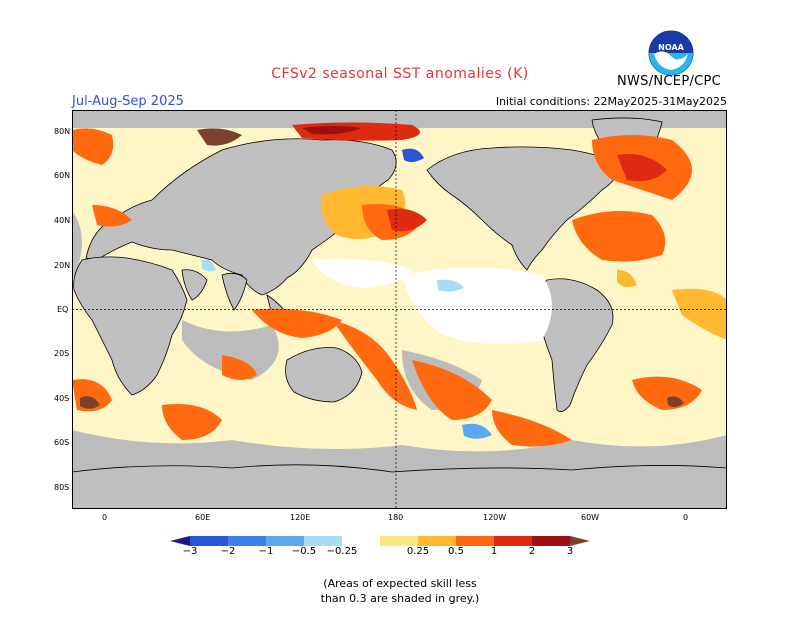 Image resolution: width=800 pixels, height=618 pixels. I want to click on scale-label: 3, so click(570, 551).